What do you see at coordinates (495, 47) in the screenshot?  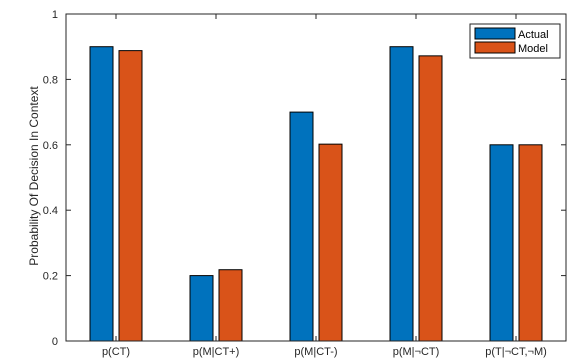 I see `legend-swatch-model` at bounding box center [495, 47].